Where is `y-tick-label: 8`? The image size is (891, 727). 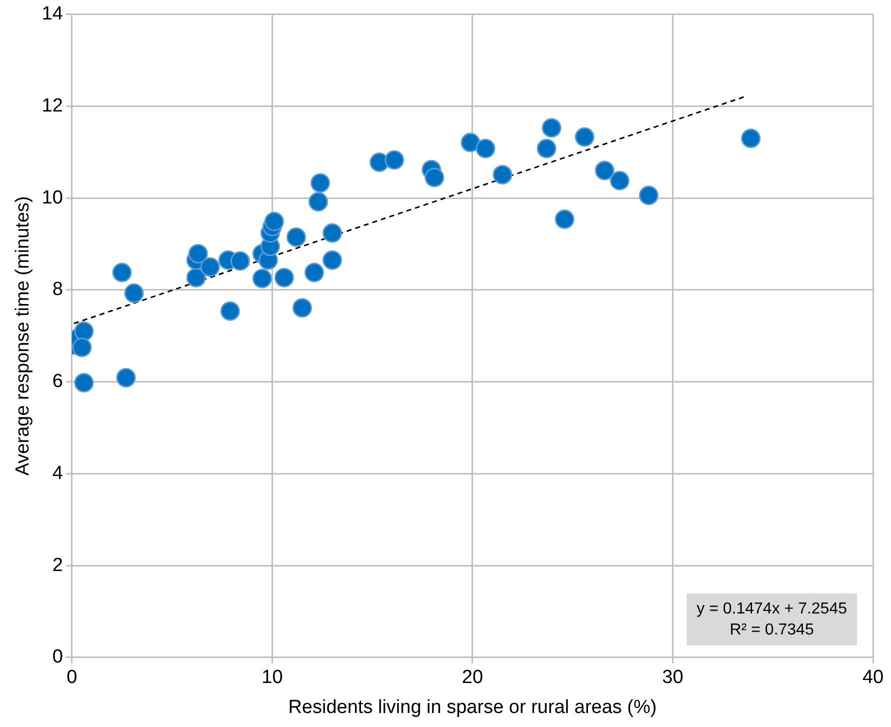
y-tick-label: 8 is located at coordinates (57, 289).